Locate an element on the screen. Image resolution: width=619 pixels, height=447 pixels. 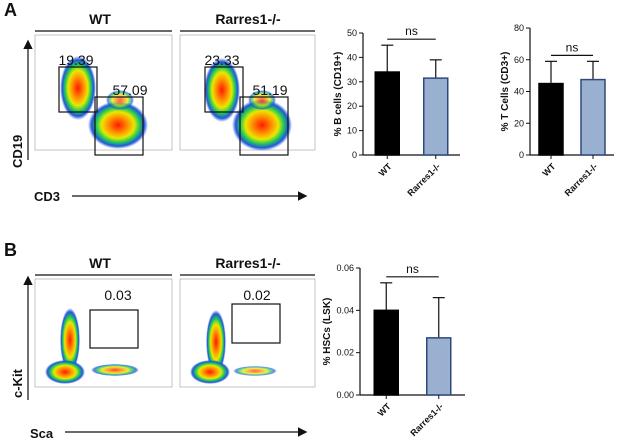
axis-label: CD3 is located at coordinates (47, 196).